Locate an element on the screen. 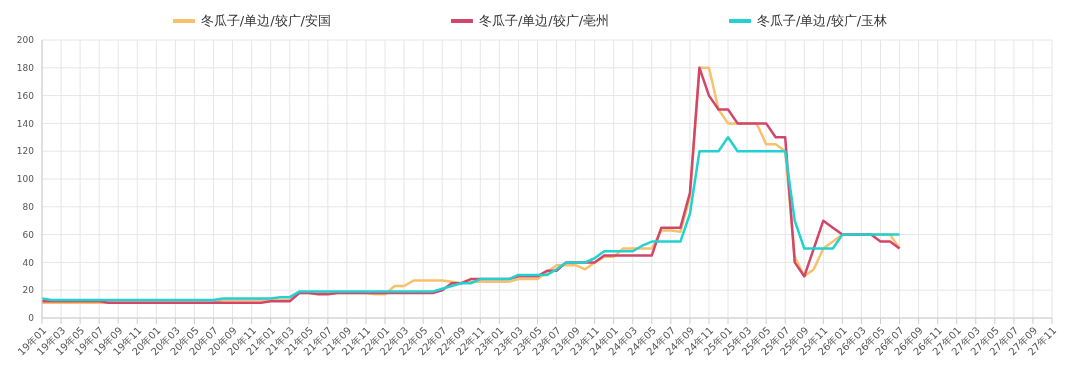 Image resolution: width=1080 pixels, height=374 pixels. legend-label: 冬瓜子/单边/较广/玉林 is located at coordinates (822, 21).